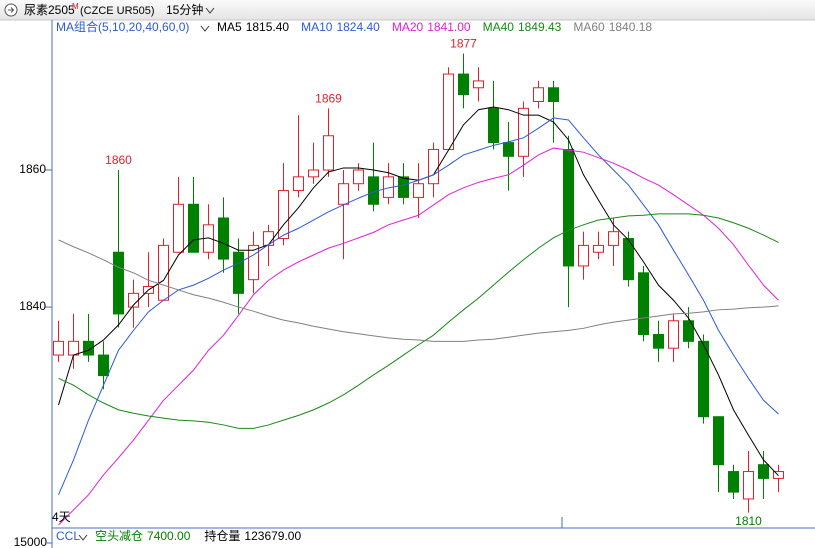 This screenshot has width=815, height=548. Describe the element at coordinates (205, 28) in the screenshot. I see `ma-dropdown-arrow` at that location.